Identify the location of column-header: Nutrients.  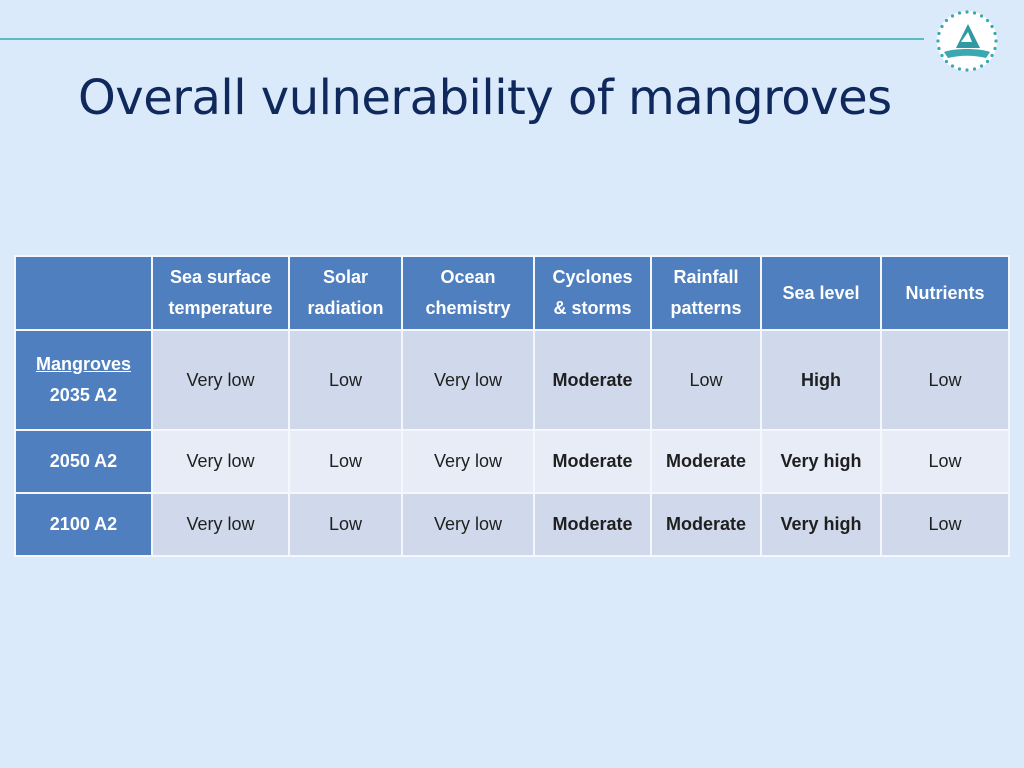
(945, 293).